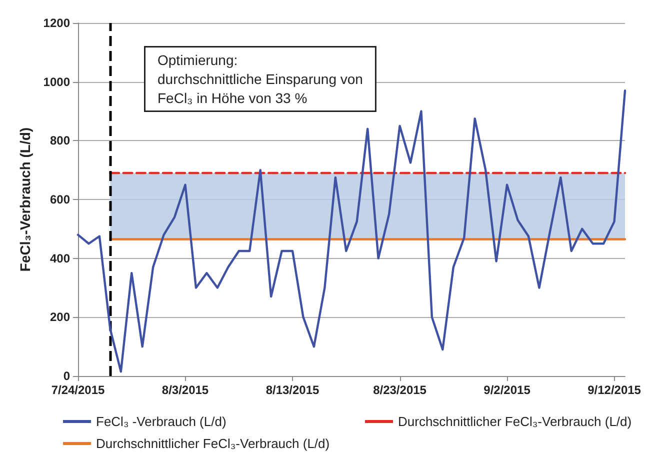 This screenshot has width=661, height=462. I want to click on y-tick-label: 1200, so click(56, 23).